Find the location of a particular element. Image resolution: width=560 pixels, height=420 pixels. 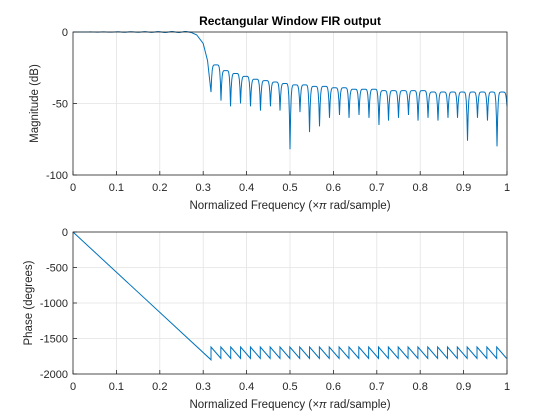

phase-xtick-label: 0.3 is located at coordinates (203, 387).